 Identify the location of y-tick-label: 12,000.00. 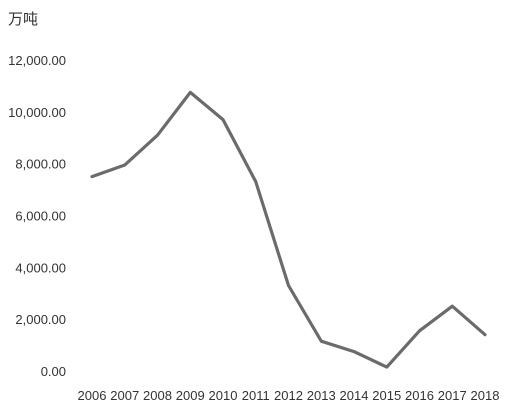
(37, 60).